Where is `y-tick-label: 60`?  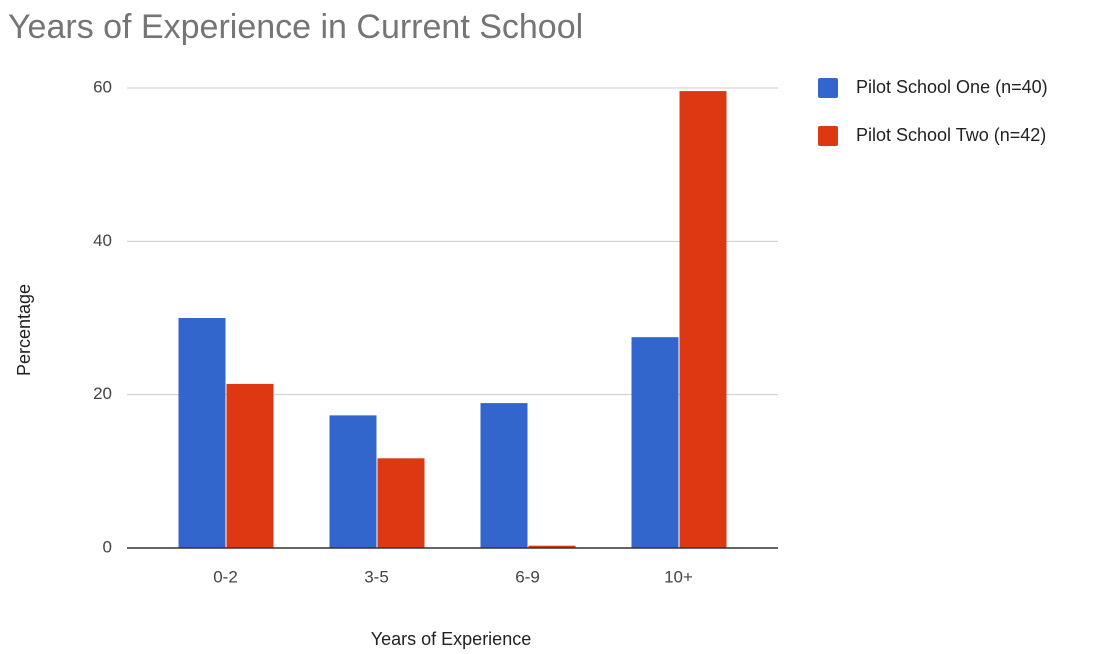 y-tick-label: 60 is located at coordinates (102, 86).